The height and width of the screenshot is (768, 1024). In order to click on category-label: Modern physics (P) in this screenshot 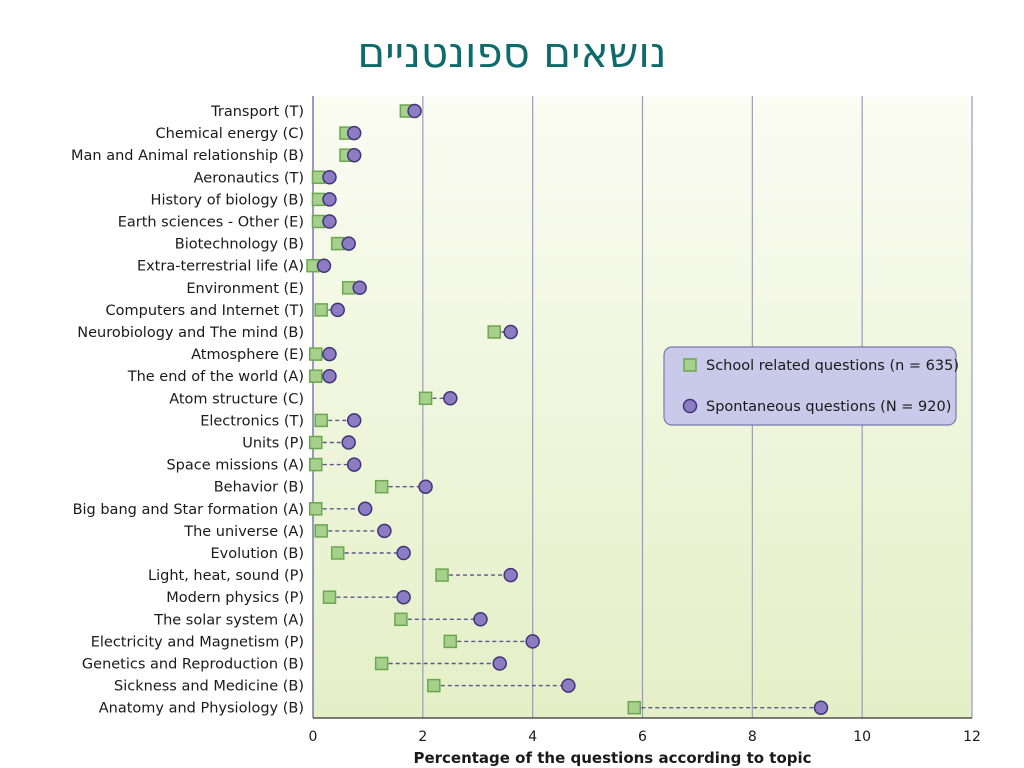, I will do `click(235, 598)`.